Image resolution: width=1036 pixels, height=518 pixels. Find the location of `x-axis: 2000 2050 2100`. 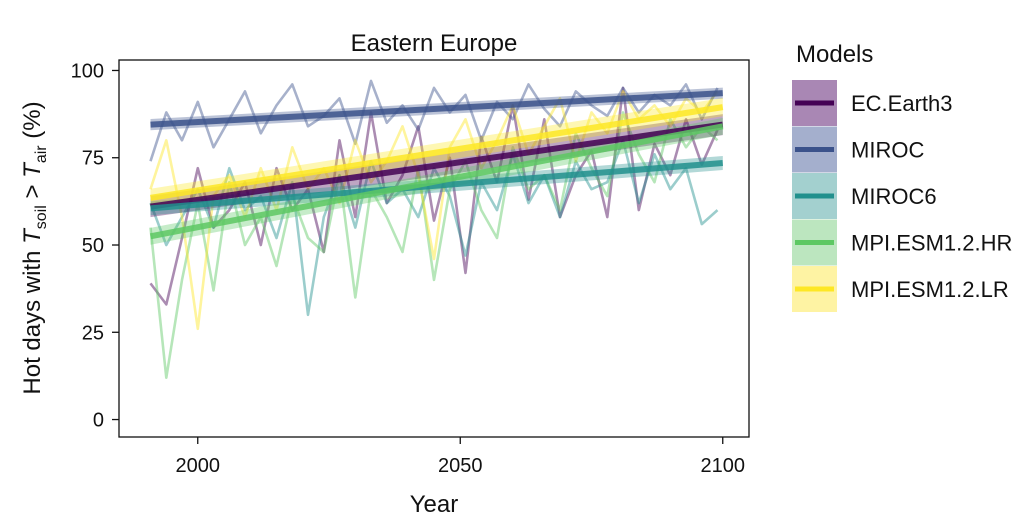

x-axis: 2000 2050 2100 is located at coordinates (461, 457).